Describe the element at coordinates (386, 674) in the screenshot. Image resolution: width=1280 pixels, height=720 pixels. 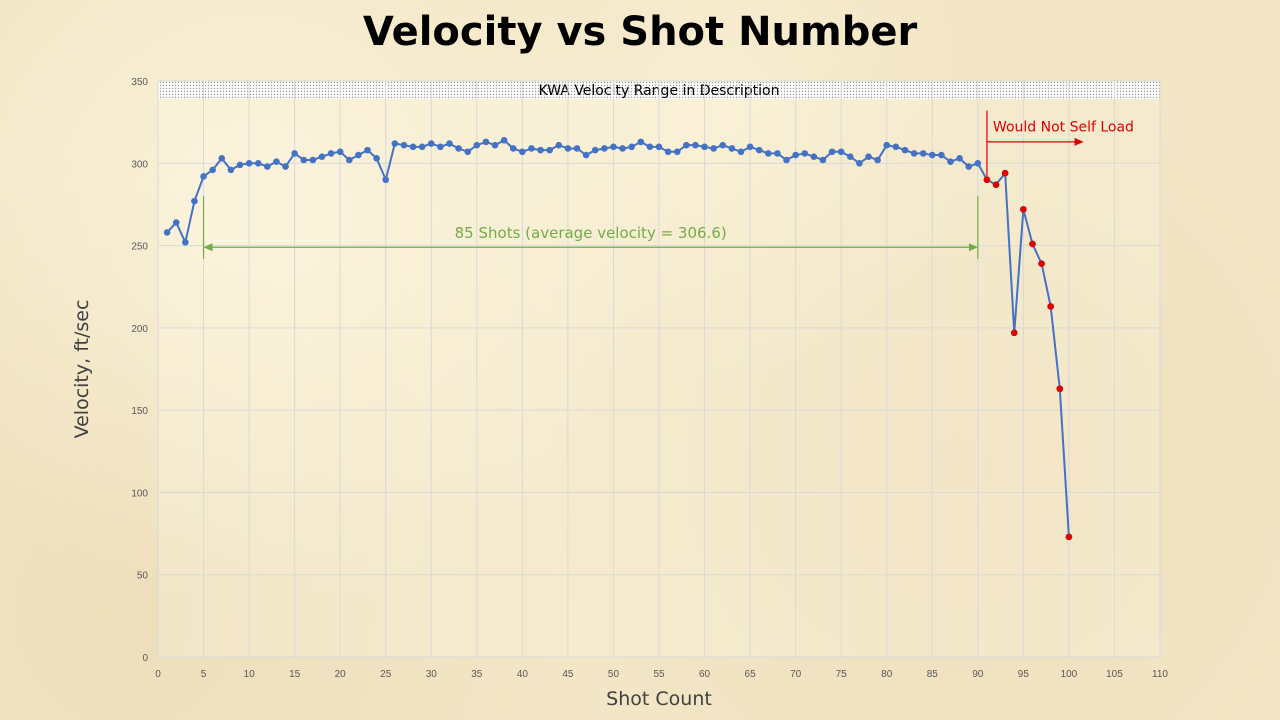
I see `x-tick-label: 25` at that location.